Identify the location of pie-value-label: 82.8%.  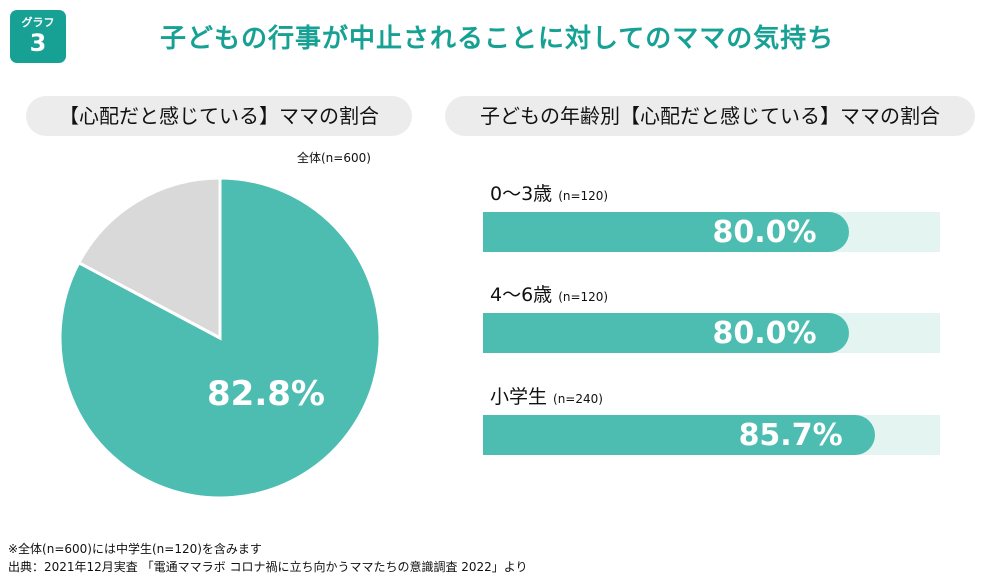
(266, 394).